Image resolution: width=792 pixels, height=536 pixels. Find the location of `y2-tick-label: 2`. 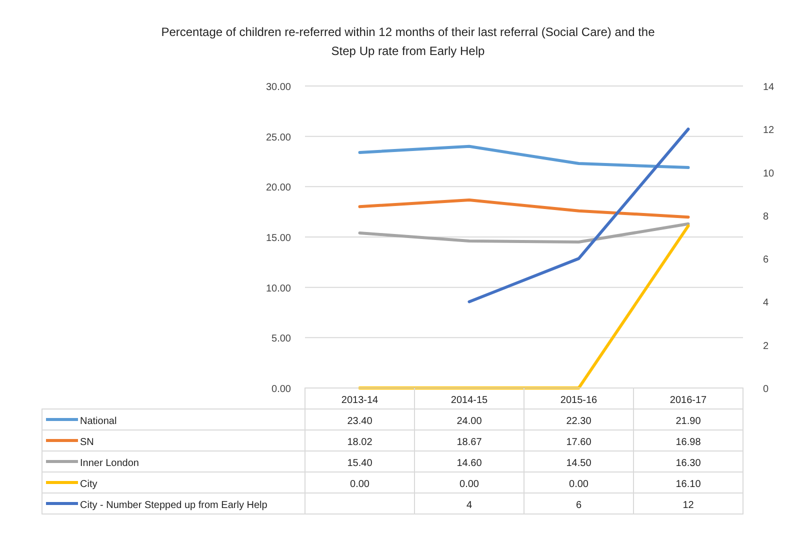

y2-tick-label: 2 is located at coordinates (766, 346).